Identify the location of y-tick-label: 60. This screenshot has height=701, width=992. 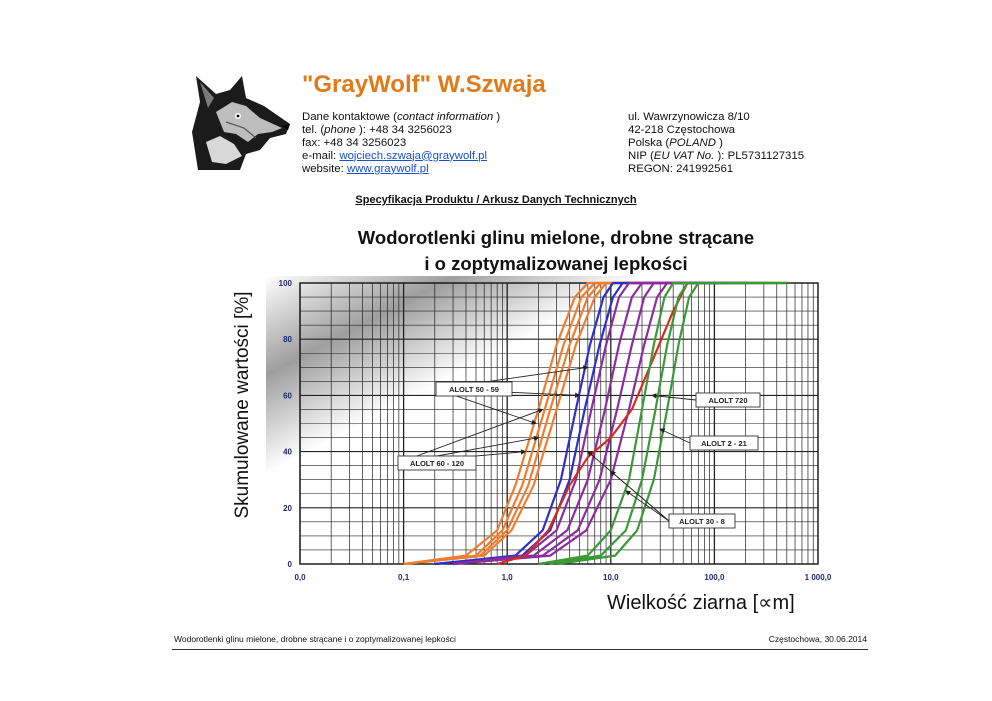
(287, 395).